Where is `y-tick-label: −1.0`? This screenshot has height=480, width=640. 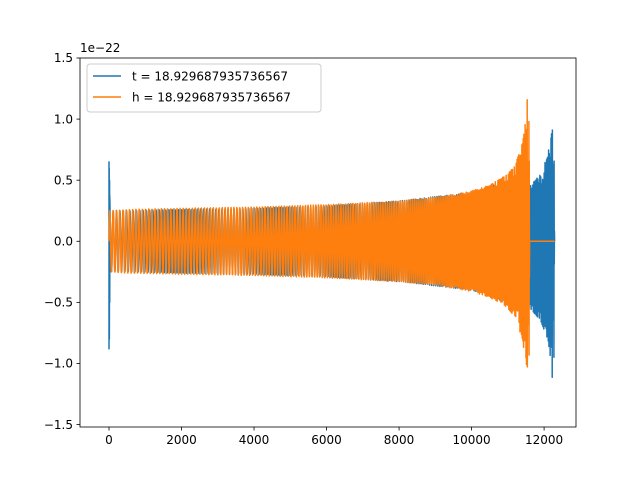 y-tick-label: −1.0 is located at coordinates (58, 364).